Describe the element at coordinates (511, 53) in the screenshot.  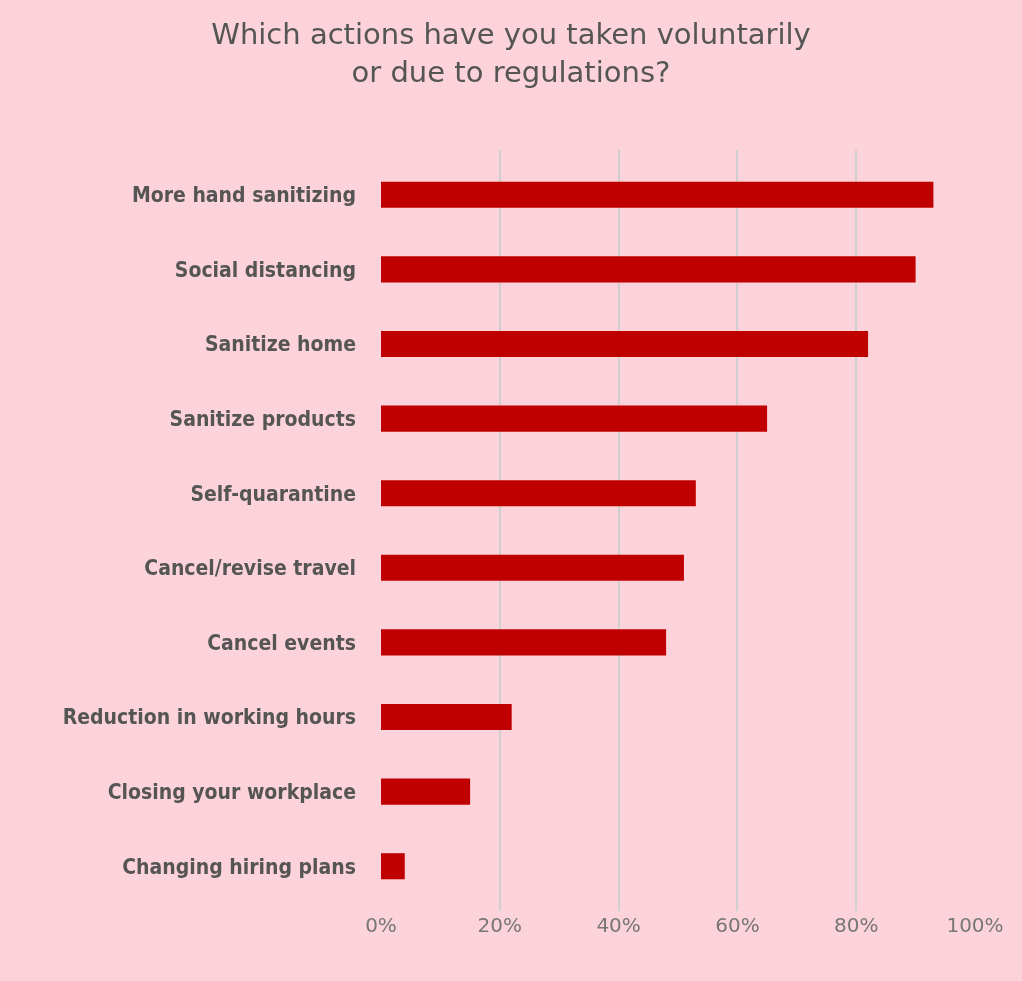
I see `chart-title: Which actions have you taken voluntarily or due to regulations?` at that location.